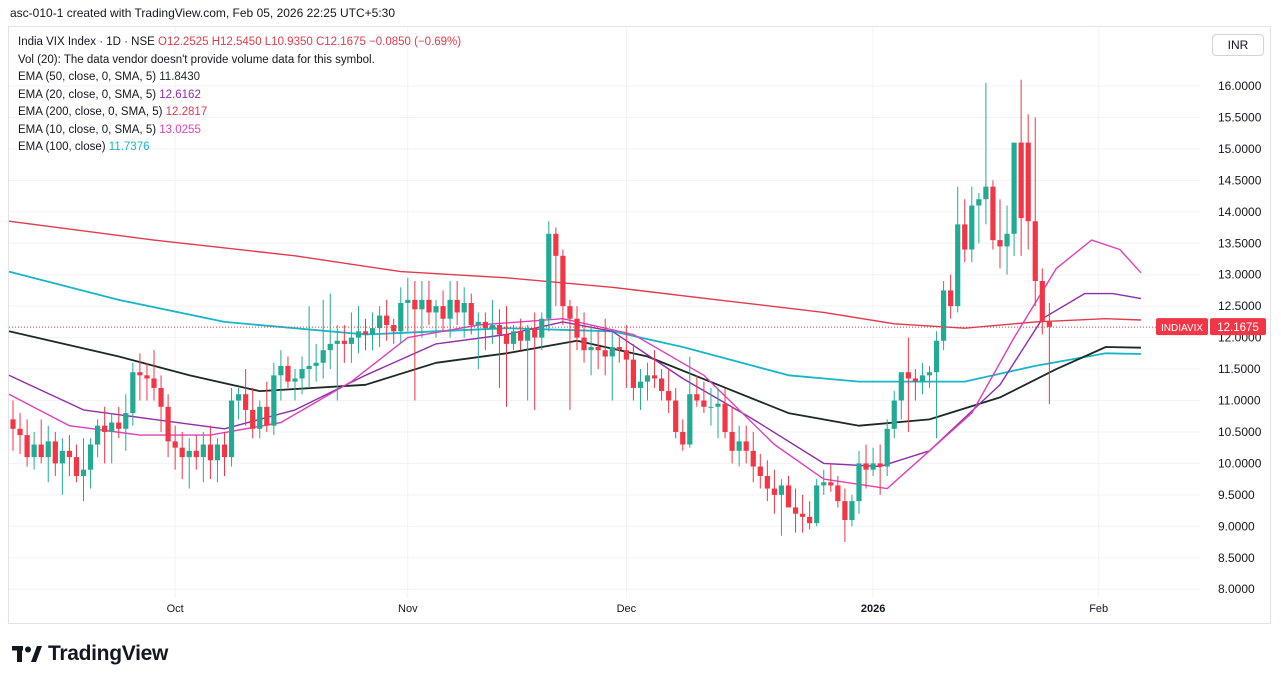  What do you see at coordinates (236, 42) in the screenshot?
I see `ohlc-high: H12.5450` at bounding box center [236, 42].